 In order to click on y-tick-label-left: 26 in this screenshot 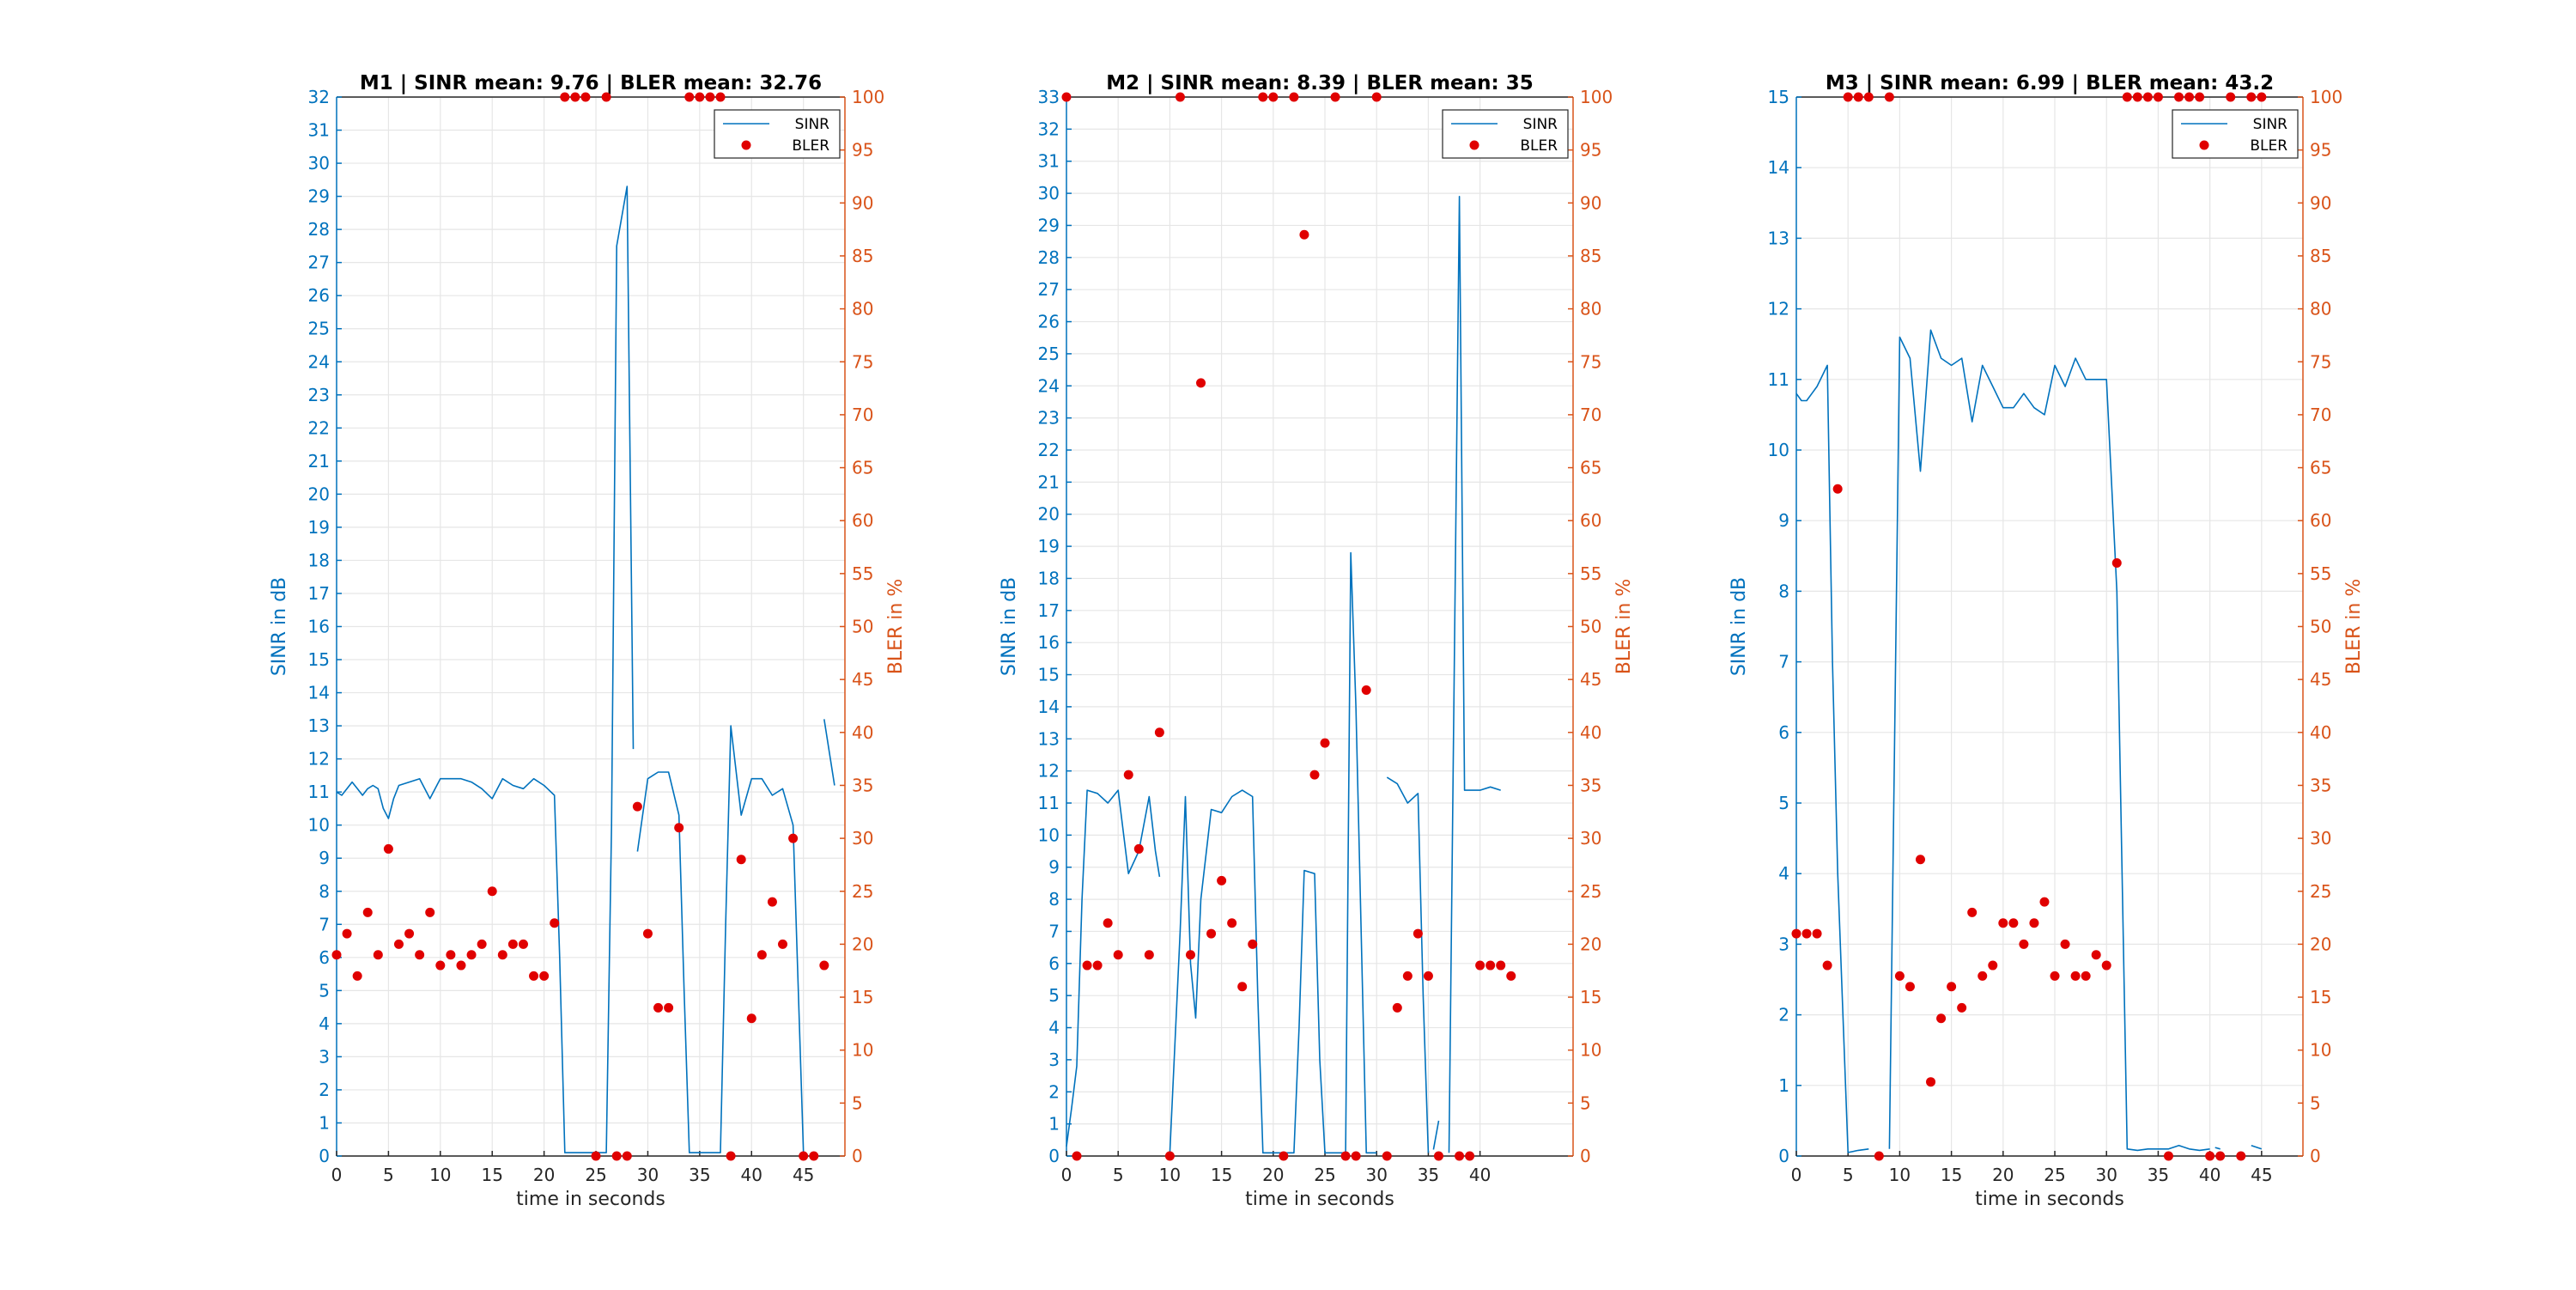, I will do `click(1049, 322)`.